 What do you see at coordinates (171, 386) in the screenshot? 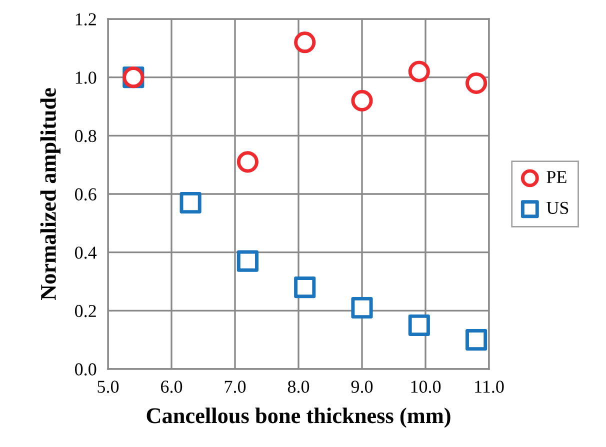
I see `x-tick-label: 6.0` at bounding box center [171, 386].